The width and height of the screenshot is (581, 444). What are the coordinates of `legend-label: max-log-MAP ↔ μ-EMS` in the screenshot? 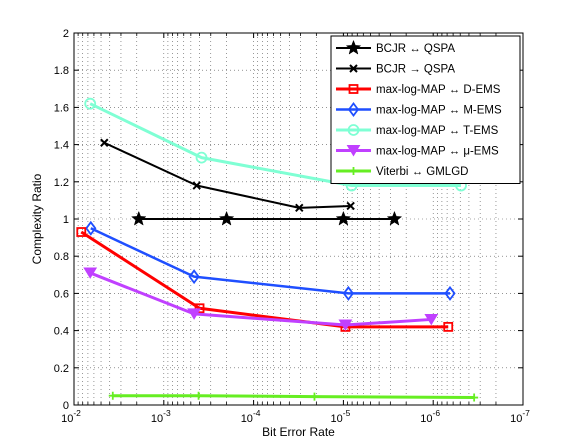 It's located at (437, 152).